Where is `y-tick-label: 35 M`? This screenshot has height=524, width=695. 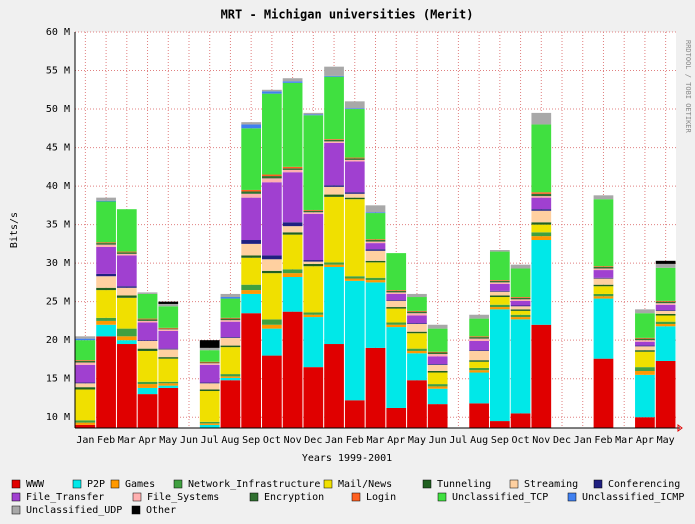
y-tick-label: 35 M is located at coordinates (58, 225).